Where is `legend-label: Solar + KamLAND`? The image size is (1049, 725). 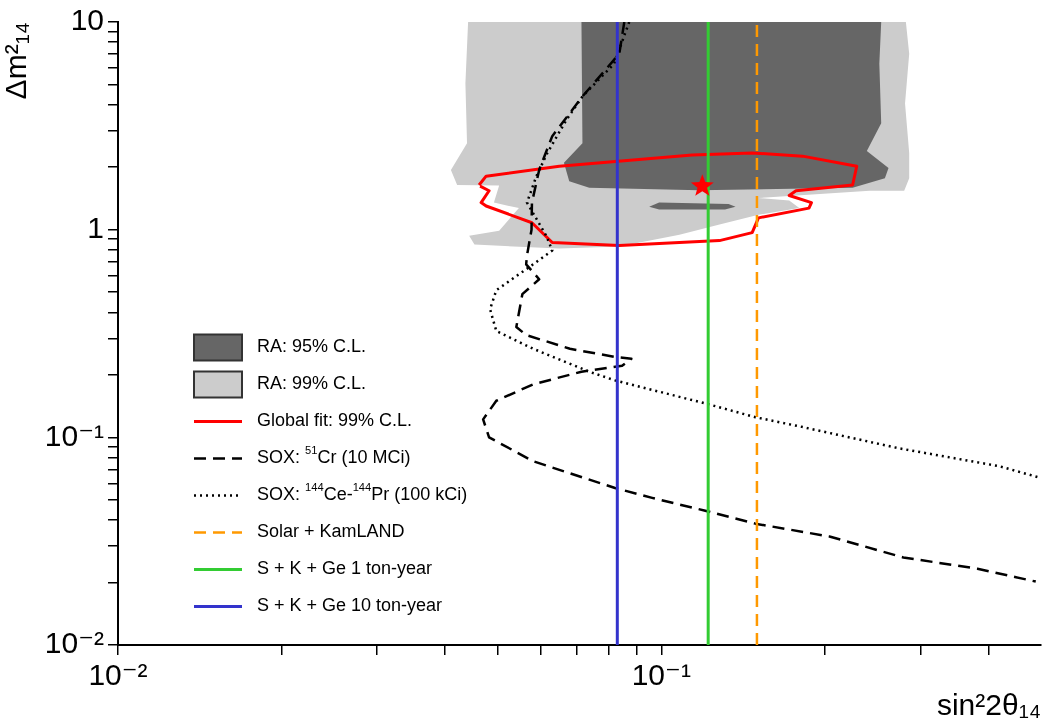 legend-label: Solar + KamLAND is located at coordinates (331, 531).